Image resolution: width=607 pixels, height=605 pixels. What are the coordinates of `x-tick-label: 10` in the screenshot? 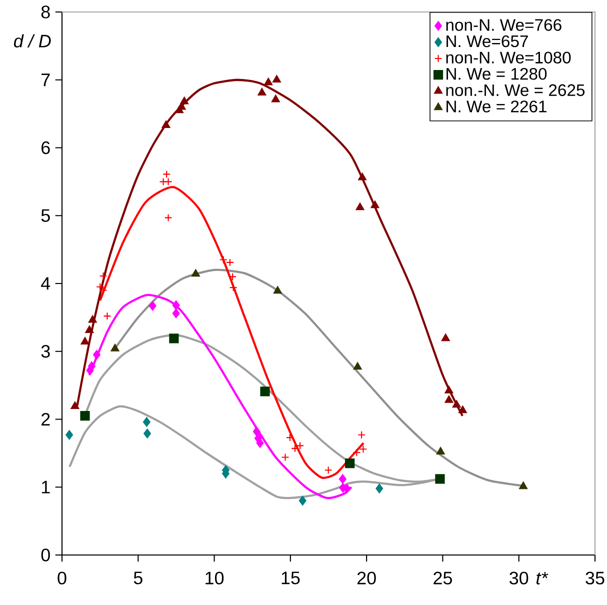 It's located at (215, 578).